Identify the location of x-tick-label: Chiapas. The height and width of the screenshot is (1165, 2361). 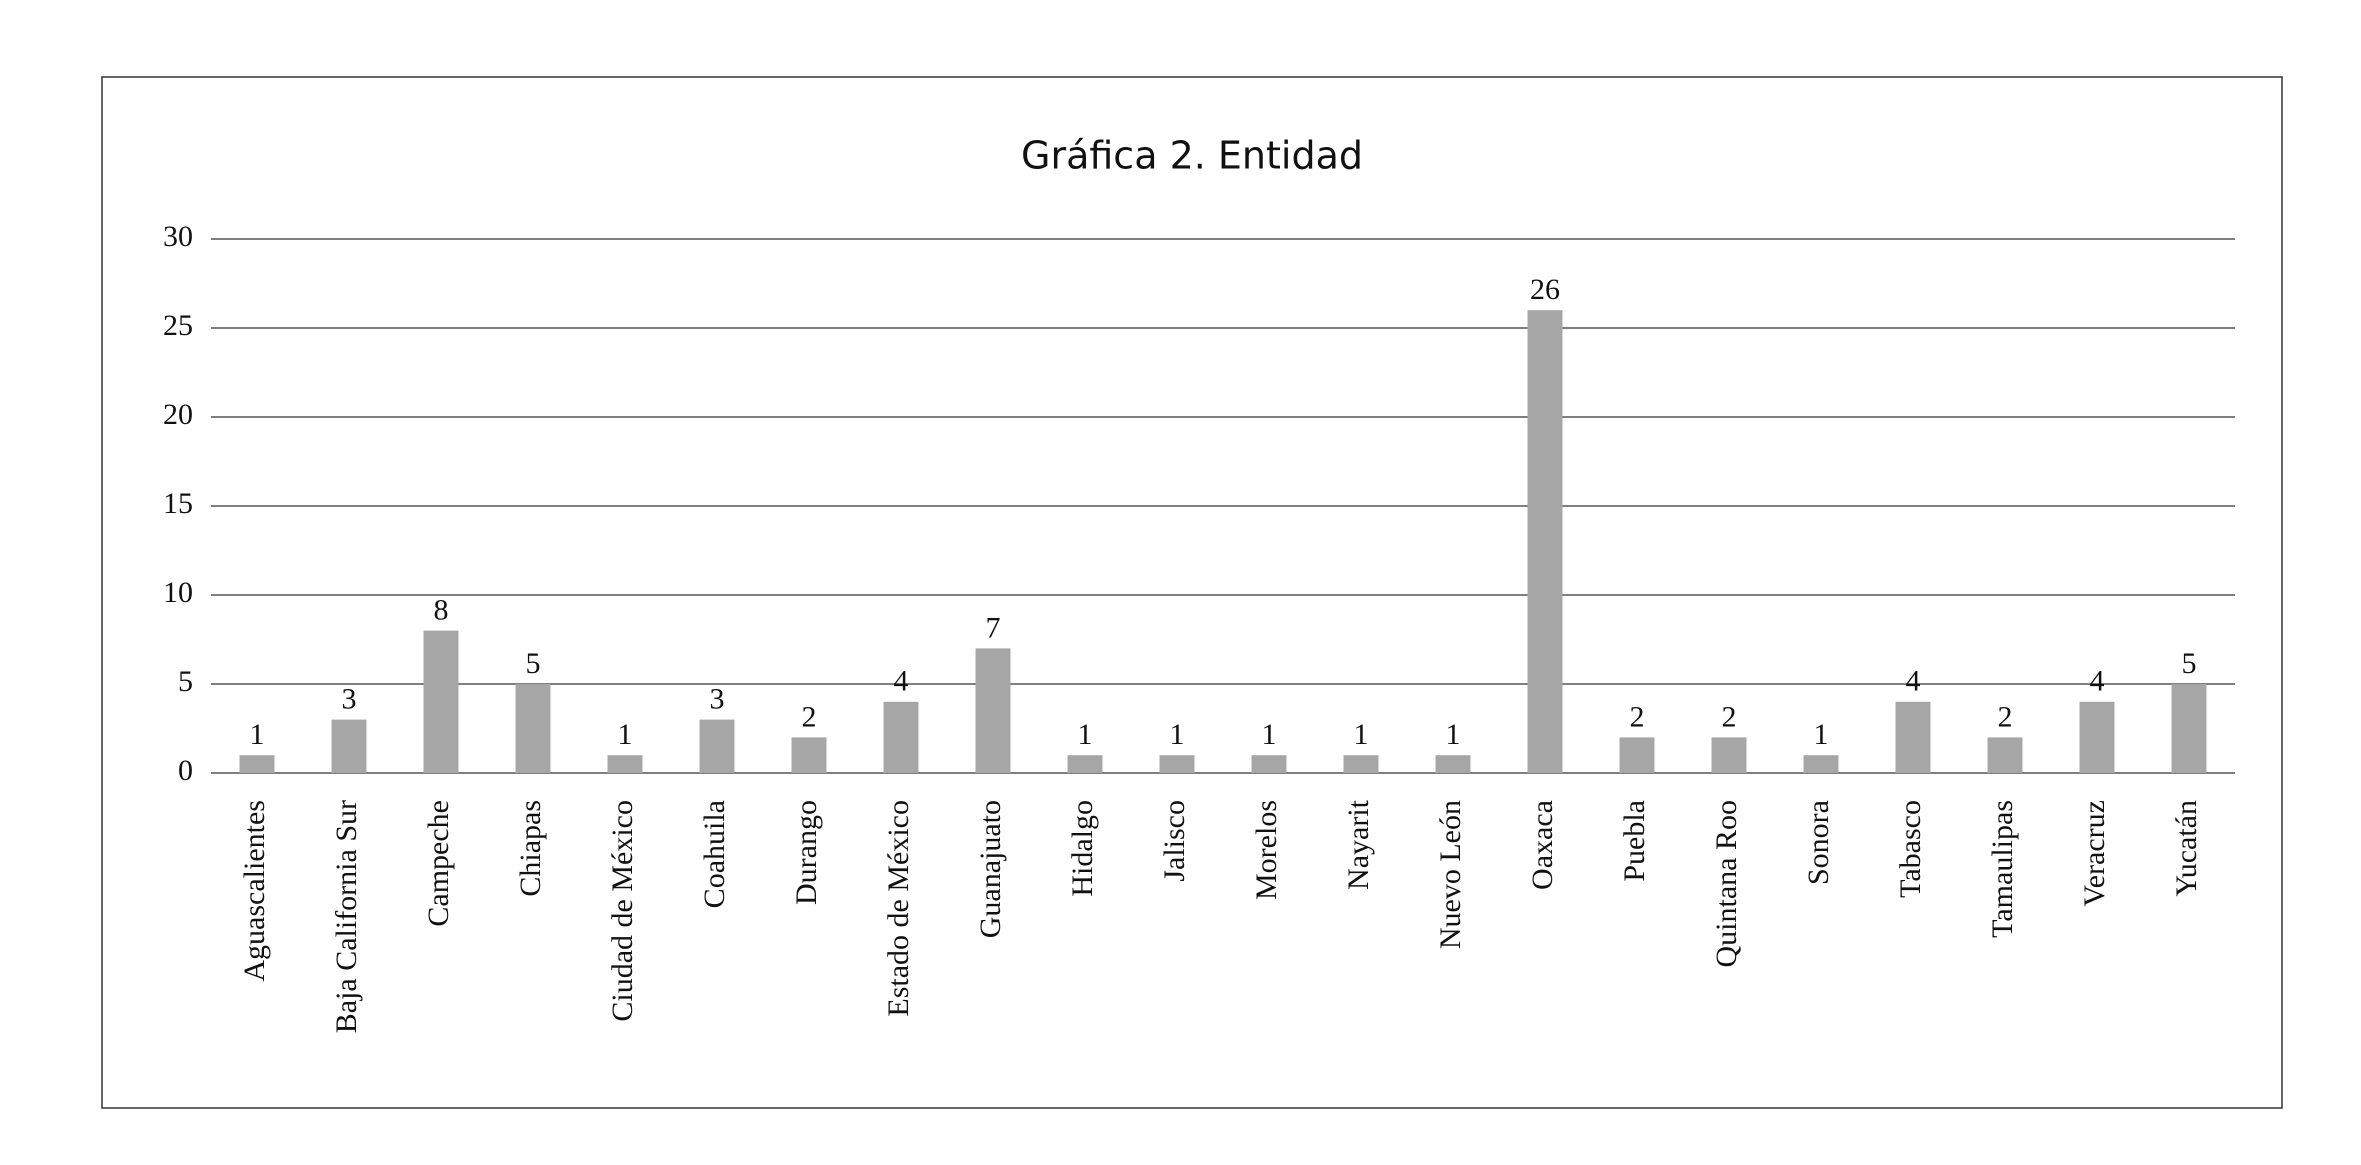
(530, 848).